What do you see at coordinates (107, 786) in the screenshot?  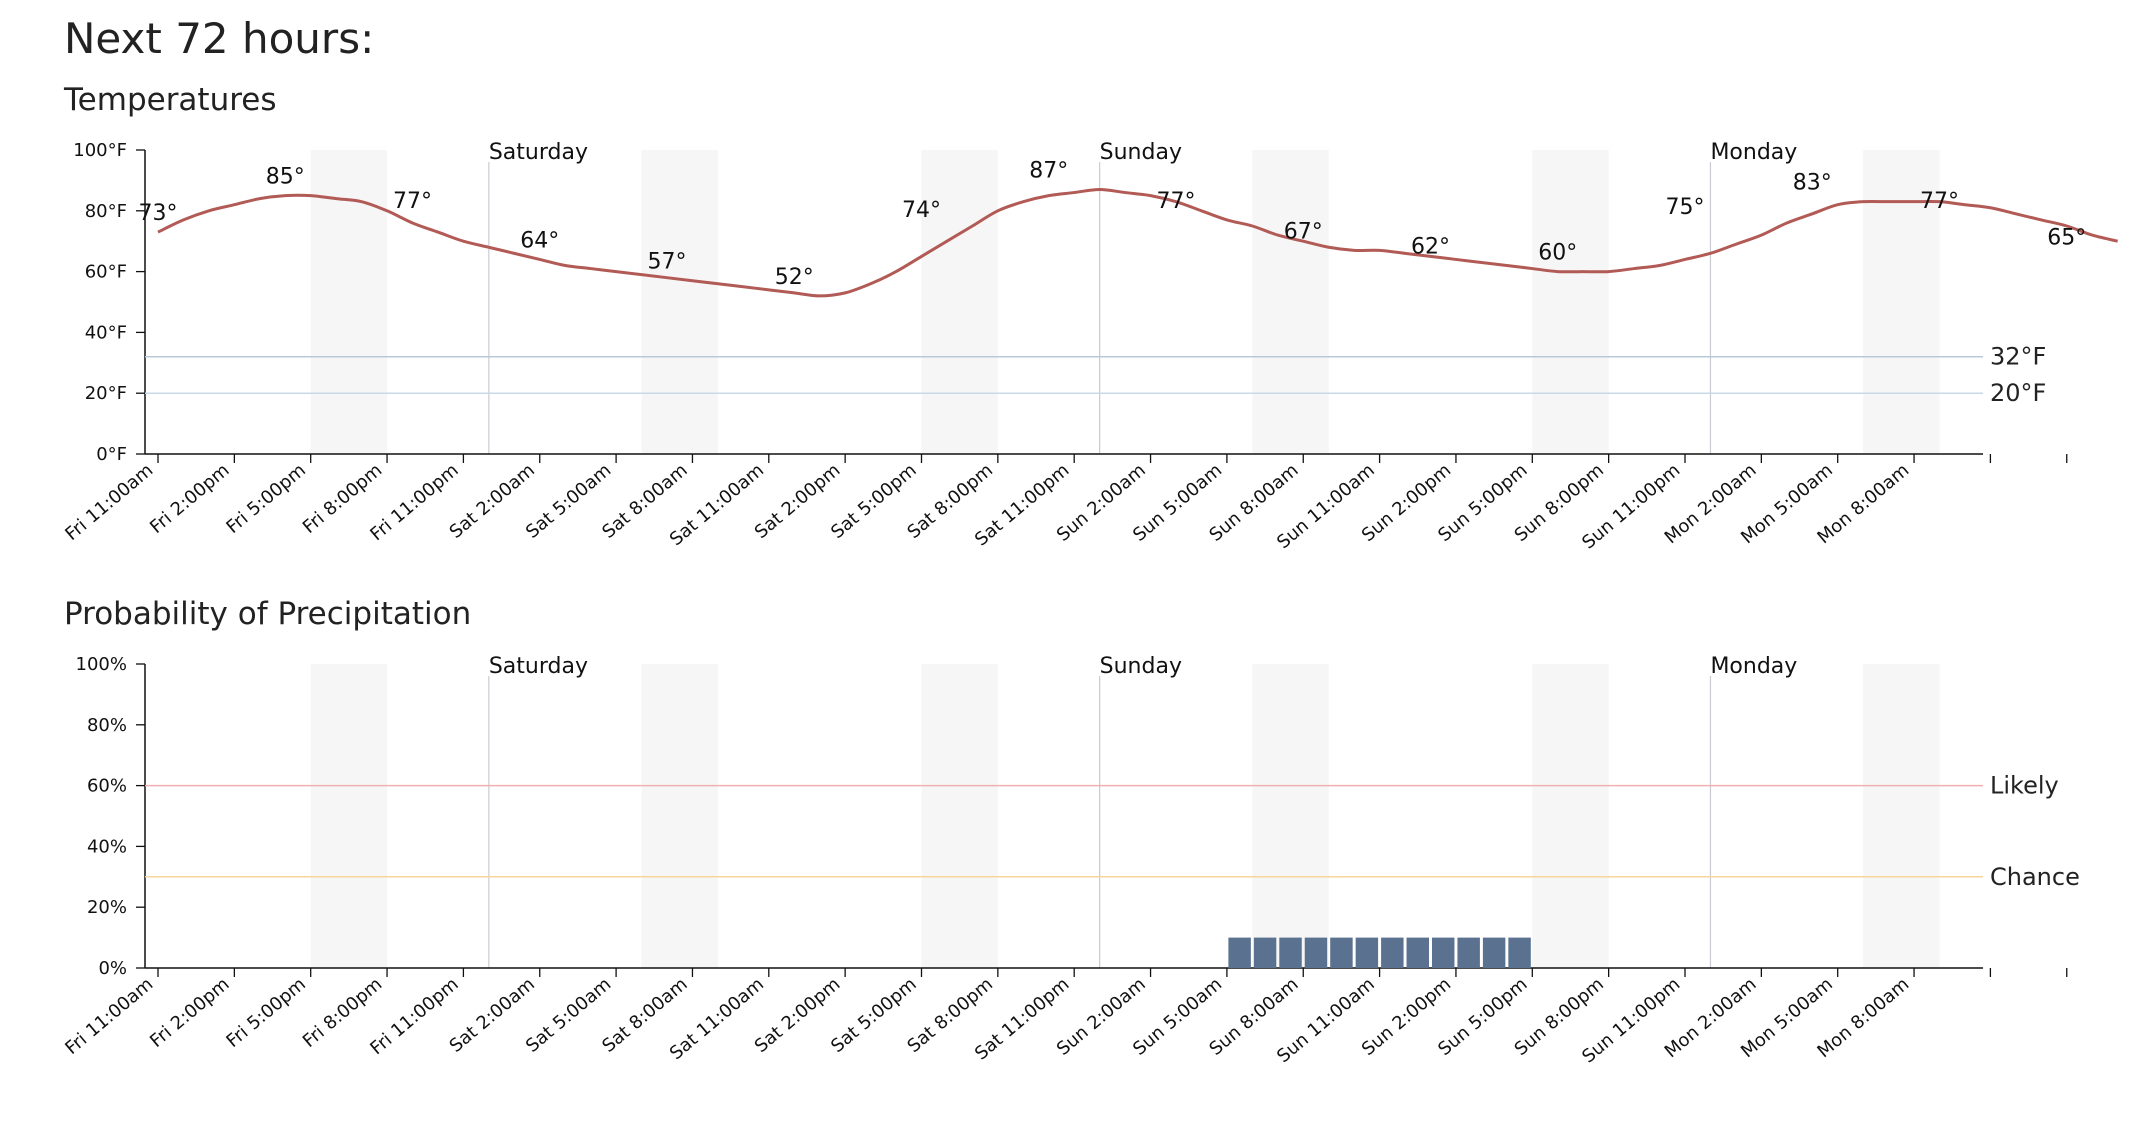 I see `y-tick-label: 60%` at bounding box center [107, 786].